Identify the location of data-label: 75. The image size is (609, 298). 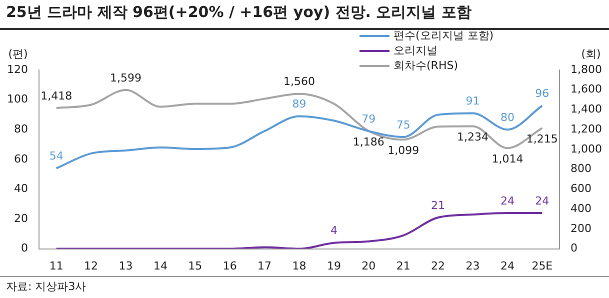
(403, 125).